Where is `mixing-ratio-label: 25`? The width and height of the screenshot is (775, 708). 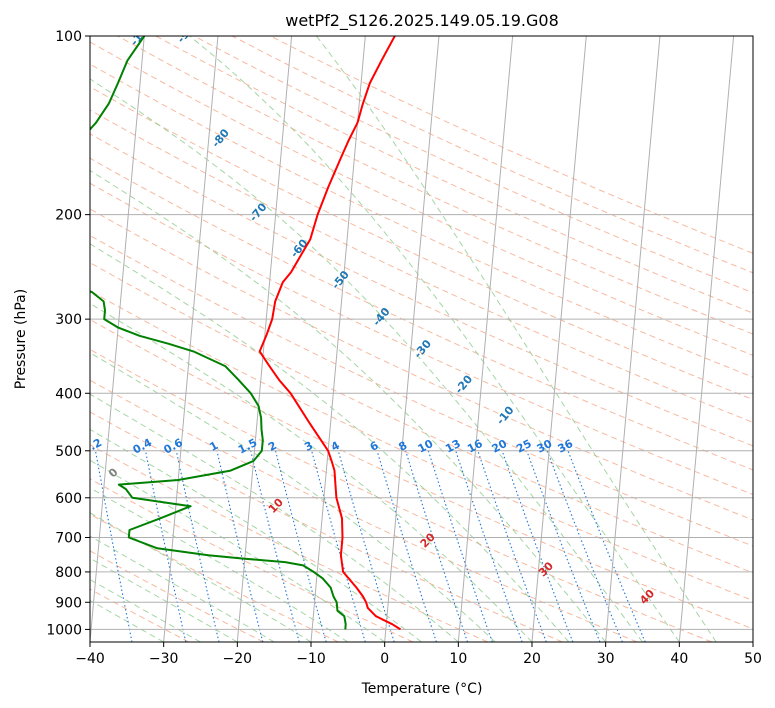
mixing-ratio-label: 25 is located at coordinates (524, 446).